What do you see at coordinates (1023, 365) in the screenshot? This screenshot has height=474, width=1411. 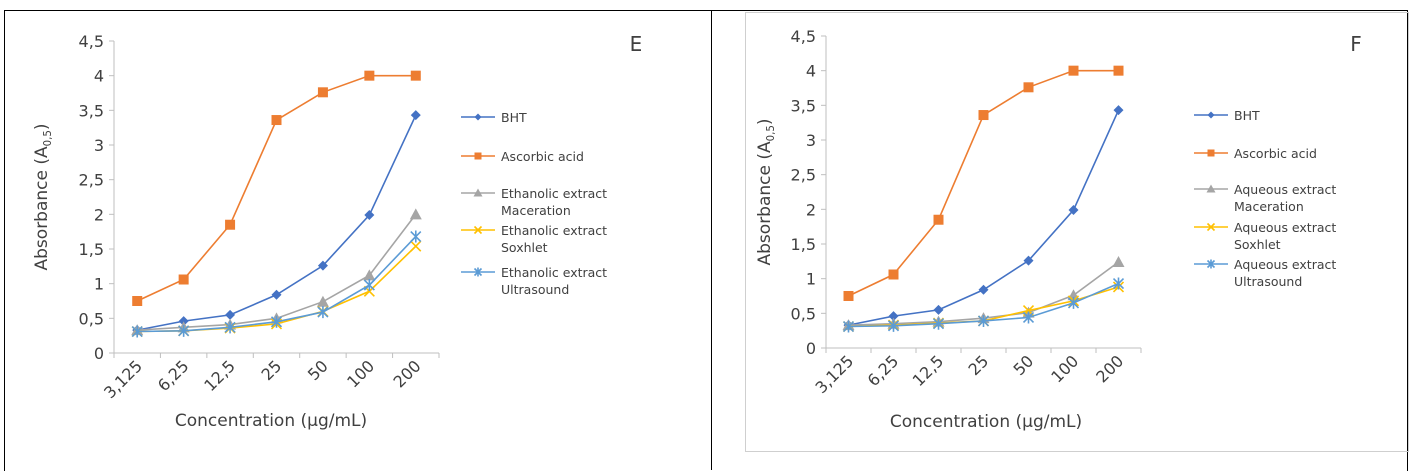 I see `x-tick-label: 50` at bounding box center [1023, 365].